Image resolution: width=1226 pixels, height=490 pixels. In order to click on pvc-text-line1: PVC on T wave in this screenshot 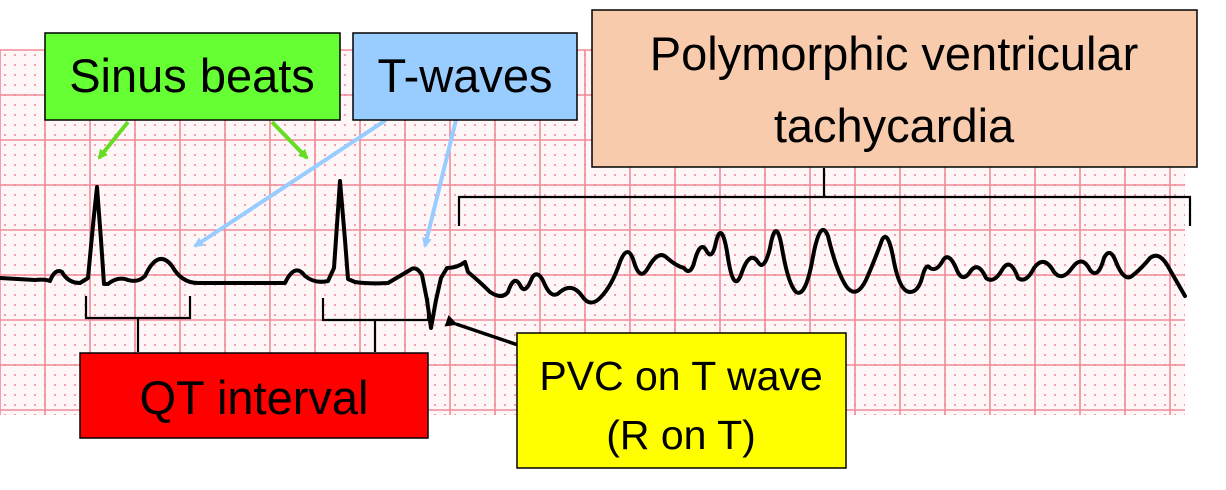, I will do `click(680, 376)`.